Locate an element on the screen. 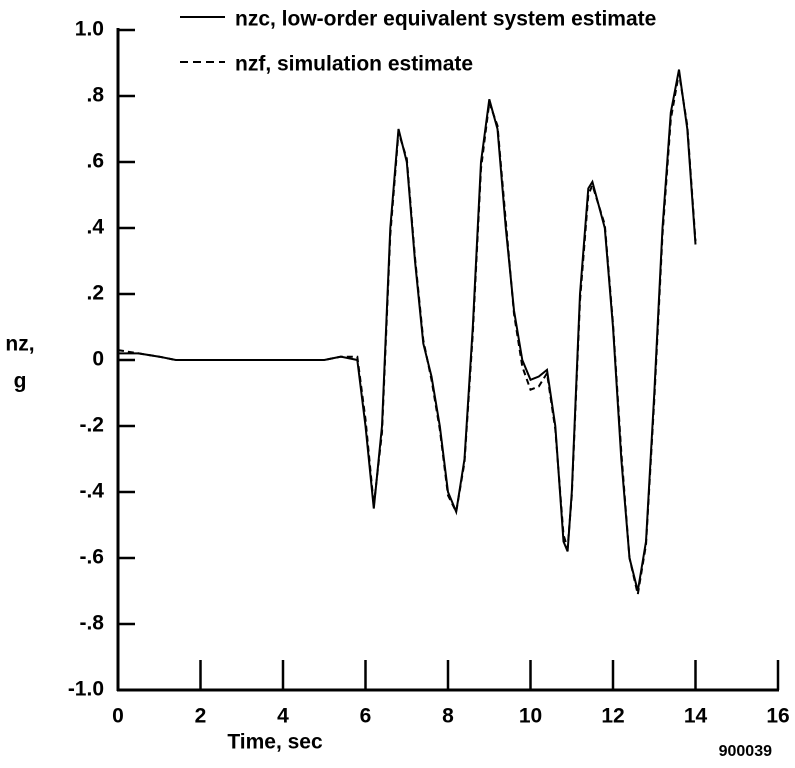 The width and height of the screenshot is (795, 768). annotation: 900039 is located at coordinates (745, 751).